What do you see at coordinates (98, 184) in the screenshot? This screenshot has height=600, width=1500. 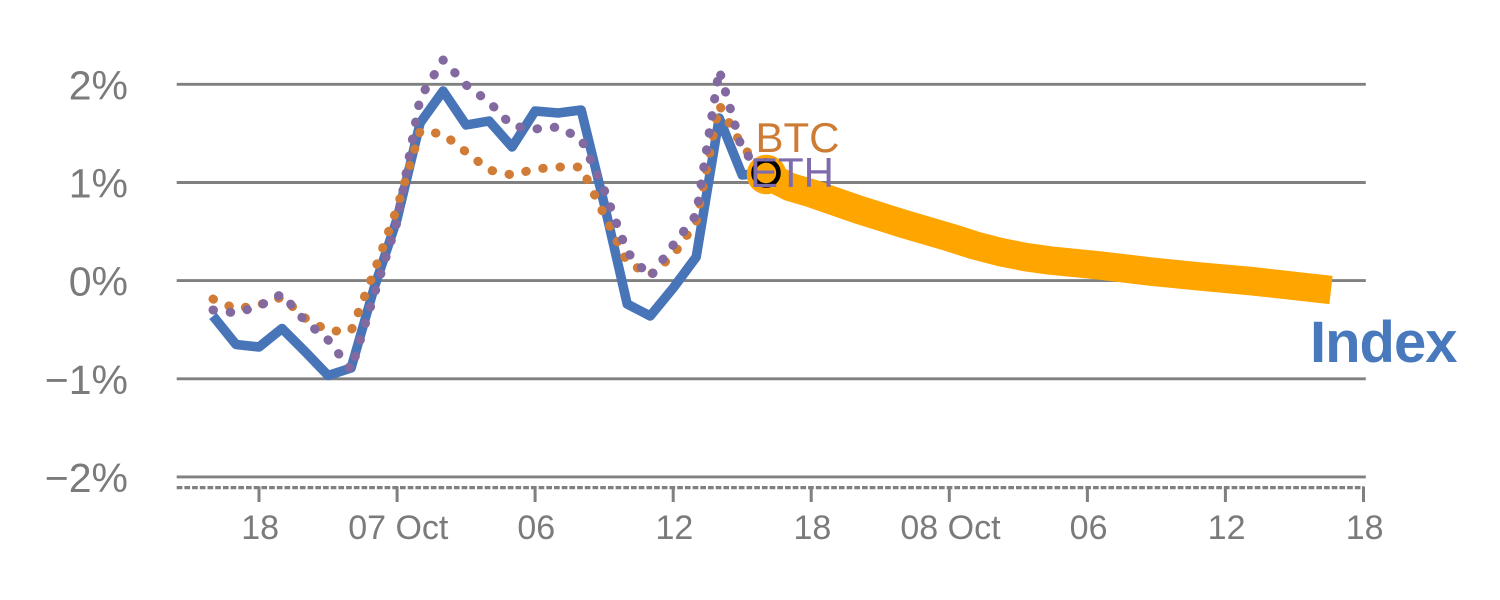 I see `svg-text: 1%` at bounding box center [98, 184].